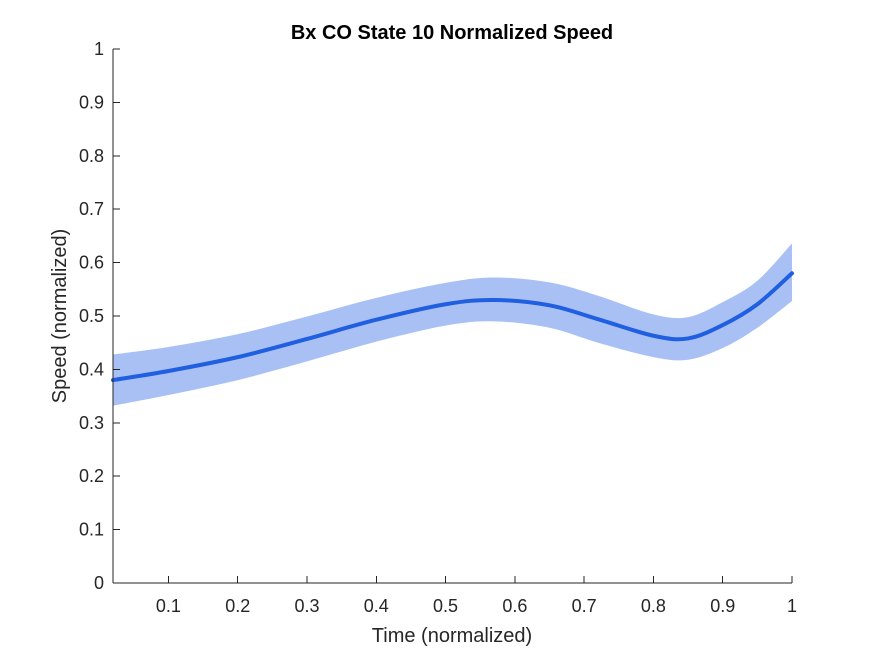 This screenshot has height=656, width=875. What do you see at coordinates (722, 606) in the screenshot?
I see `x-tick-label: 0.9` at bounding box center [722, 606].